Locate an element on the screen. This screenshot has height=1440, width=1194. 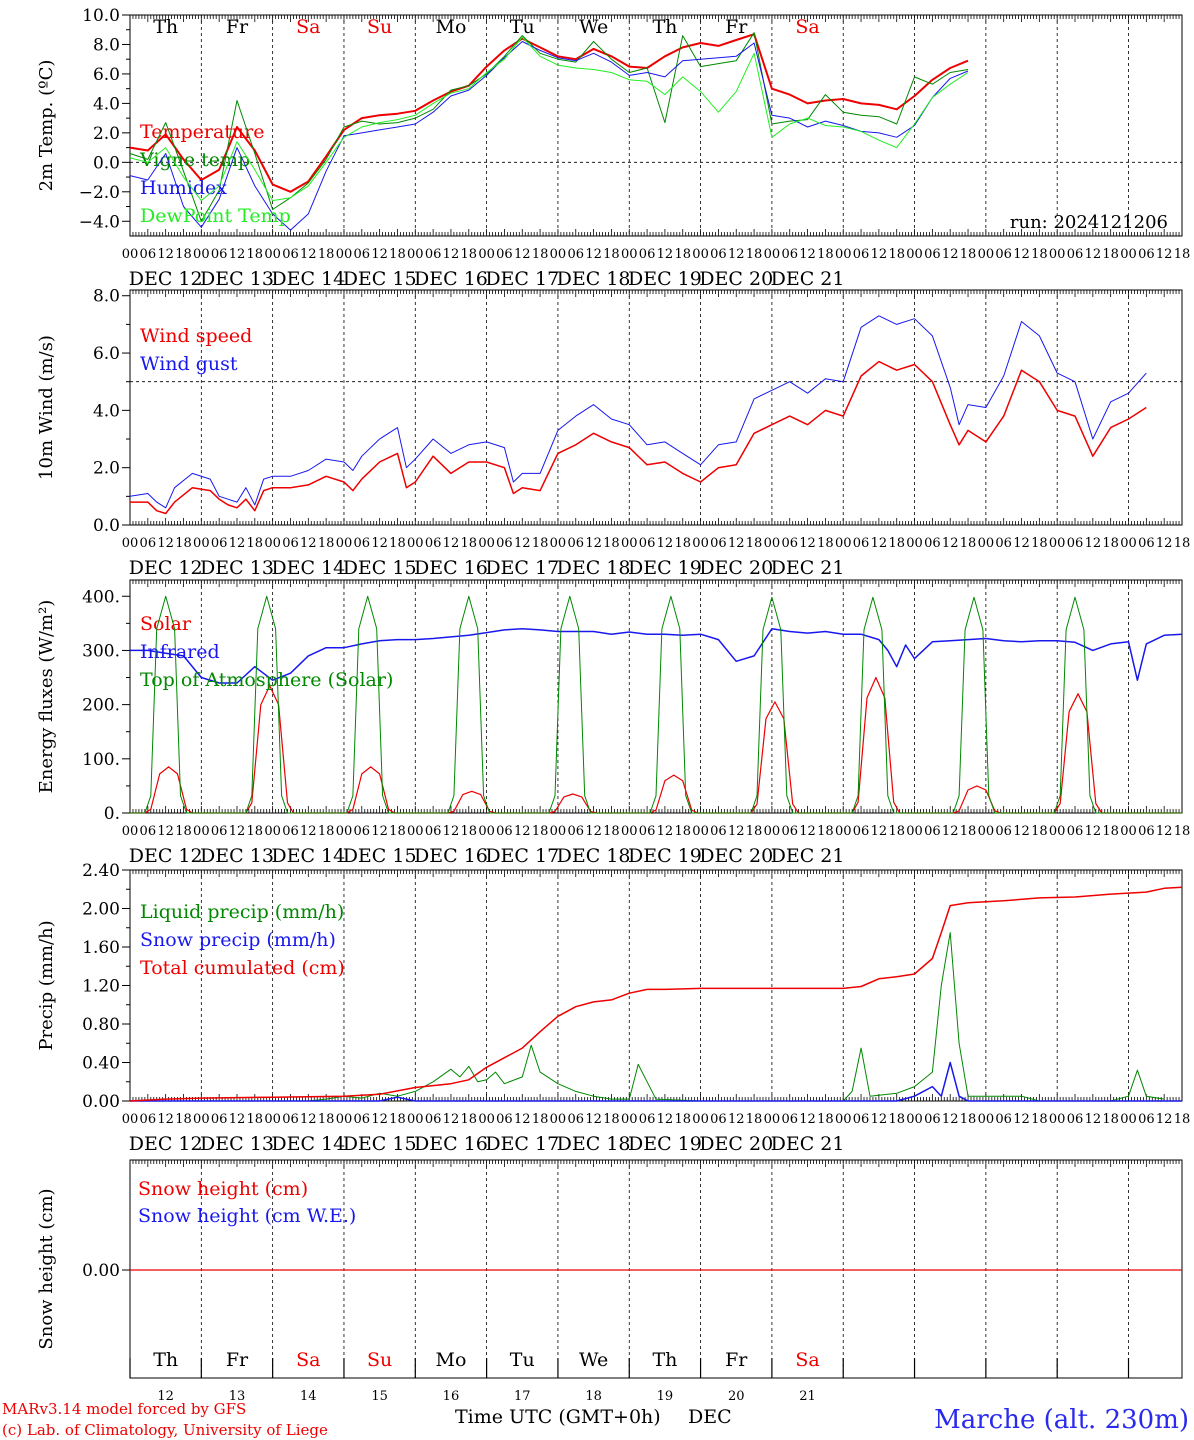
weekday-label: Sa is located at coordinates (807, 27).